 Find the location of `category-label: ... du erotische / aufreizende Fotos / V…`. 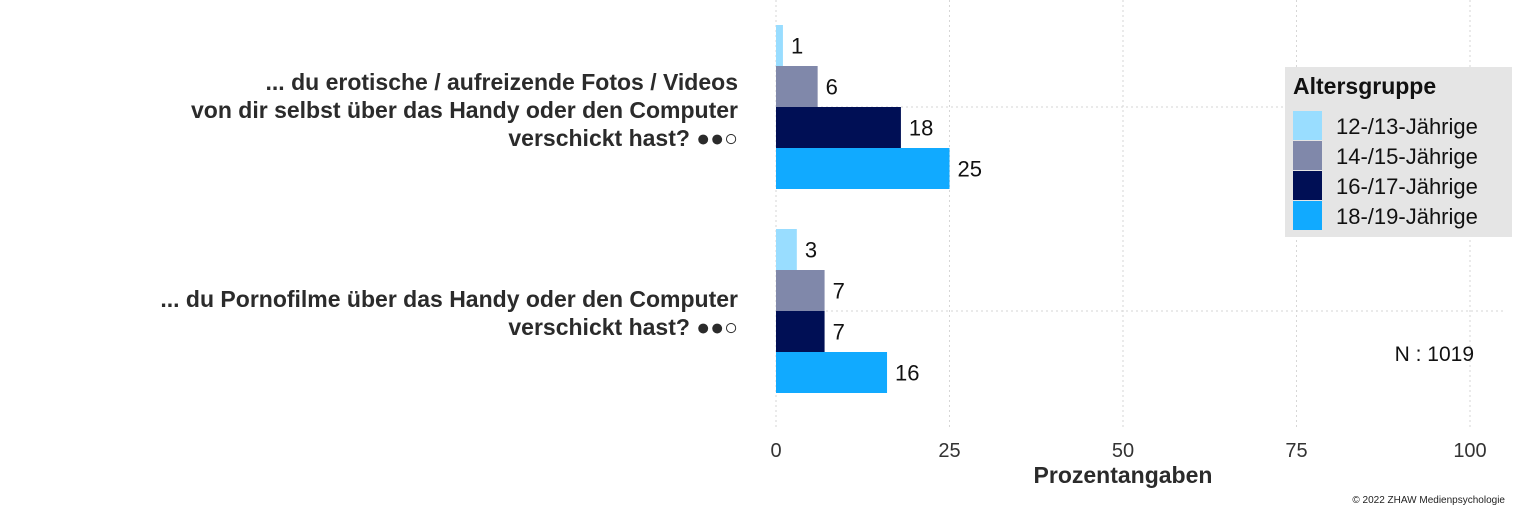

category-label: ... du erotische / aufreizende Fotos / V… is located at coordinates (502, 82).